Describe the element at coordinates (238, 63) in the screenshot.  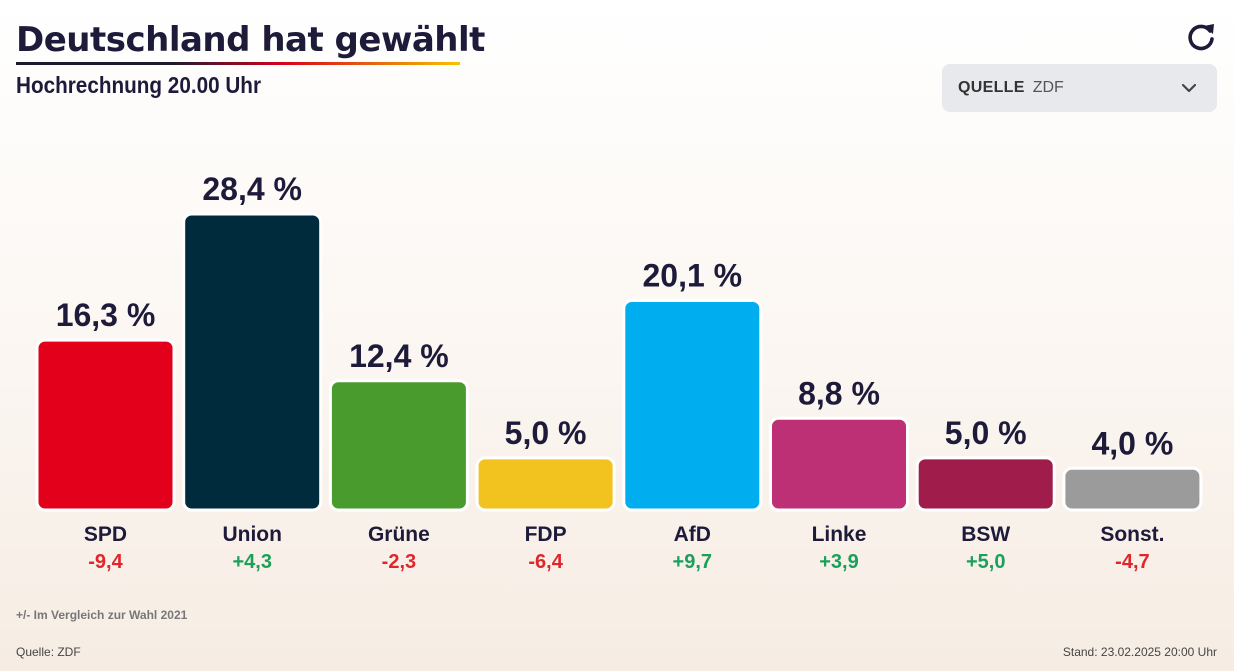
I see `title-underline` at that location.